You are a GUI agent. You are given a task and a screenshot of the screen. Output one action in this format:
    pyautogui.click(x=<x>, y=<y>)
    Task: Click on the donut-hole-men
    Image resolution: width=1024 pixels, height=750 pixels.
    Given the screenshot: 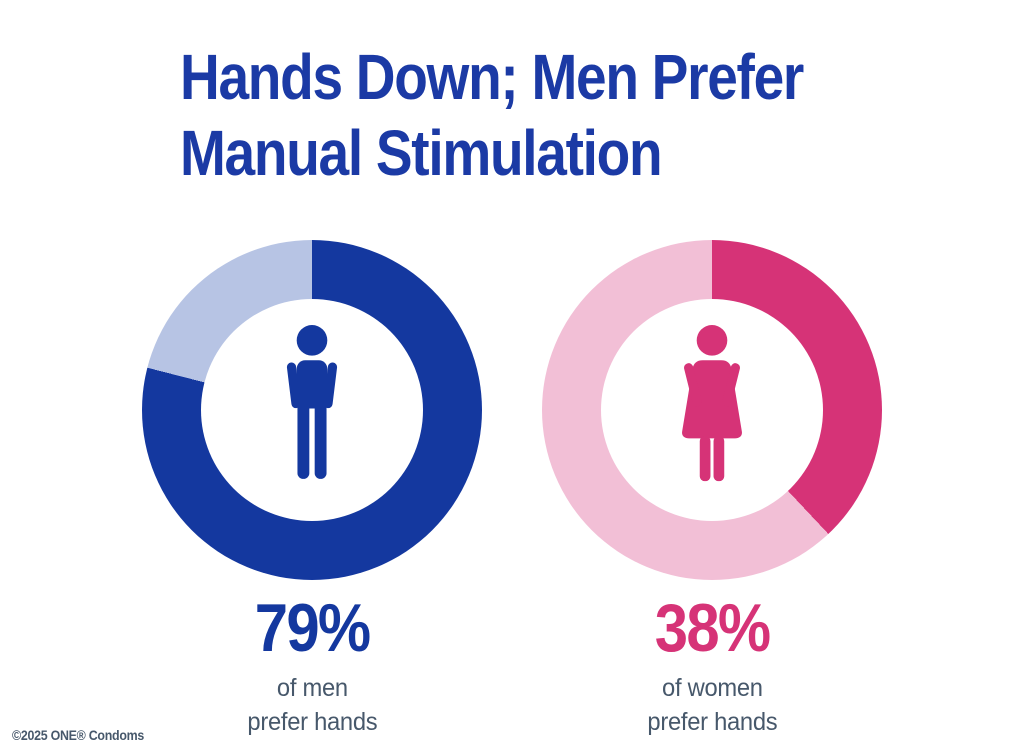 What is the action you would take?
    pyautogui.click(x=312, y=410)
    